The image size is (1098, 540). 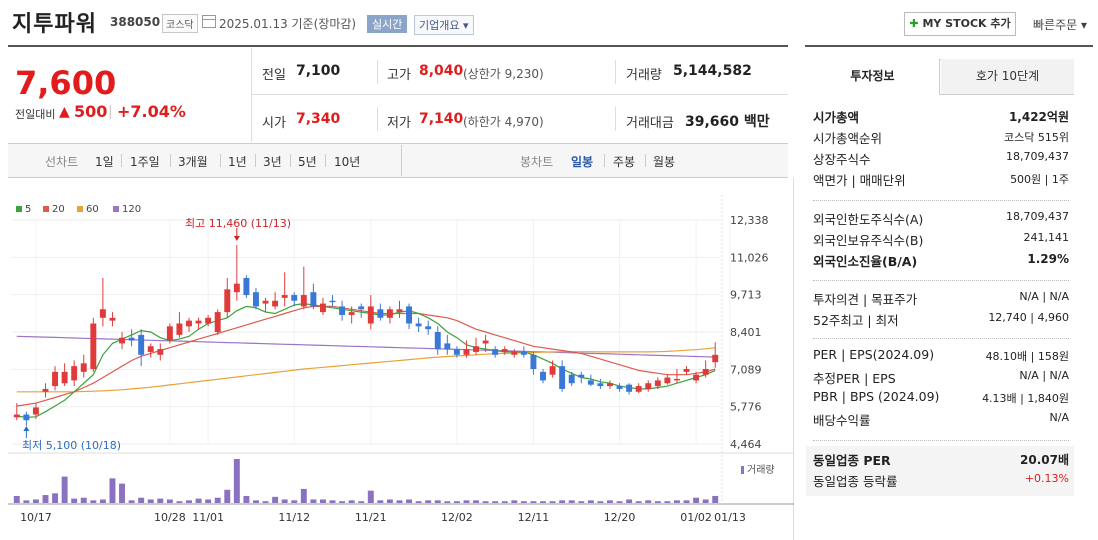 What do you see at coordinates (35, 114) in the screenshot?
I see `change-label: 전일대비` at bounding box center [35, 114].